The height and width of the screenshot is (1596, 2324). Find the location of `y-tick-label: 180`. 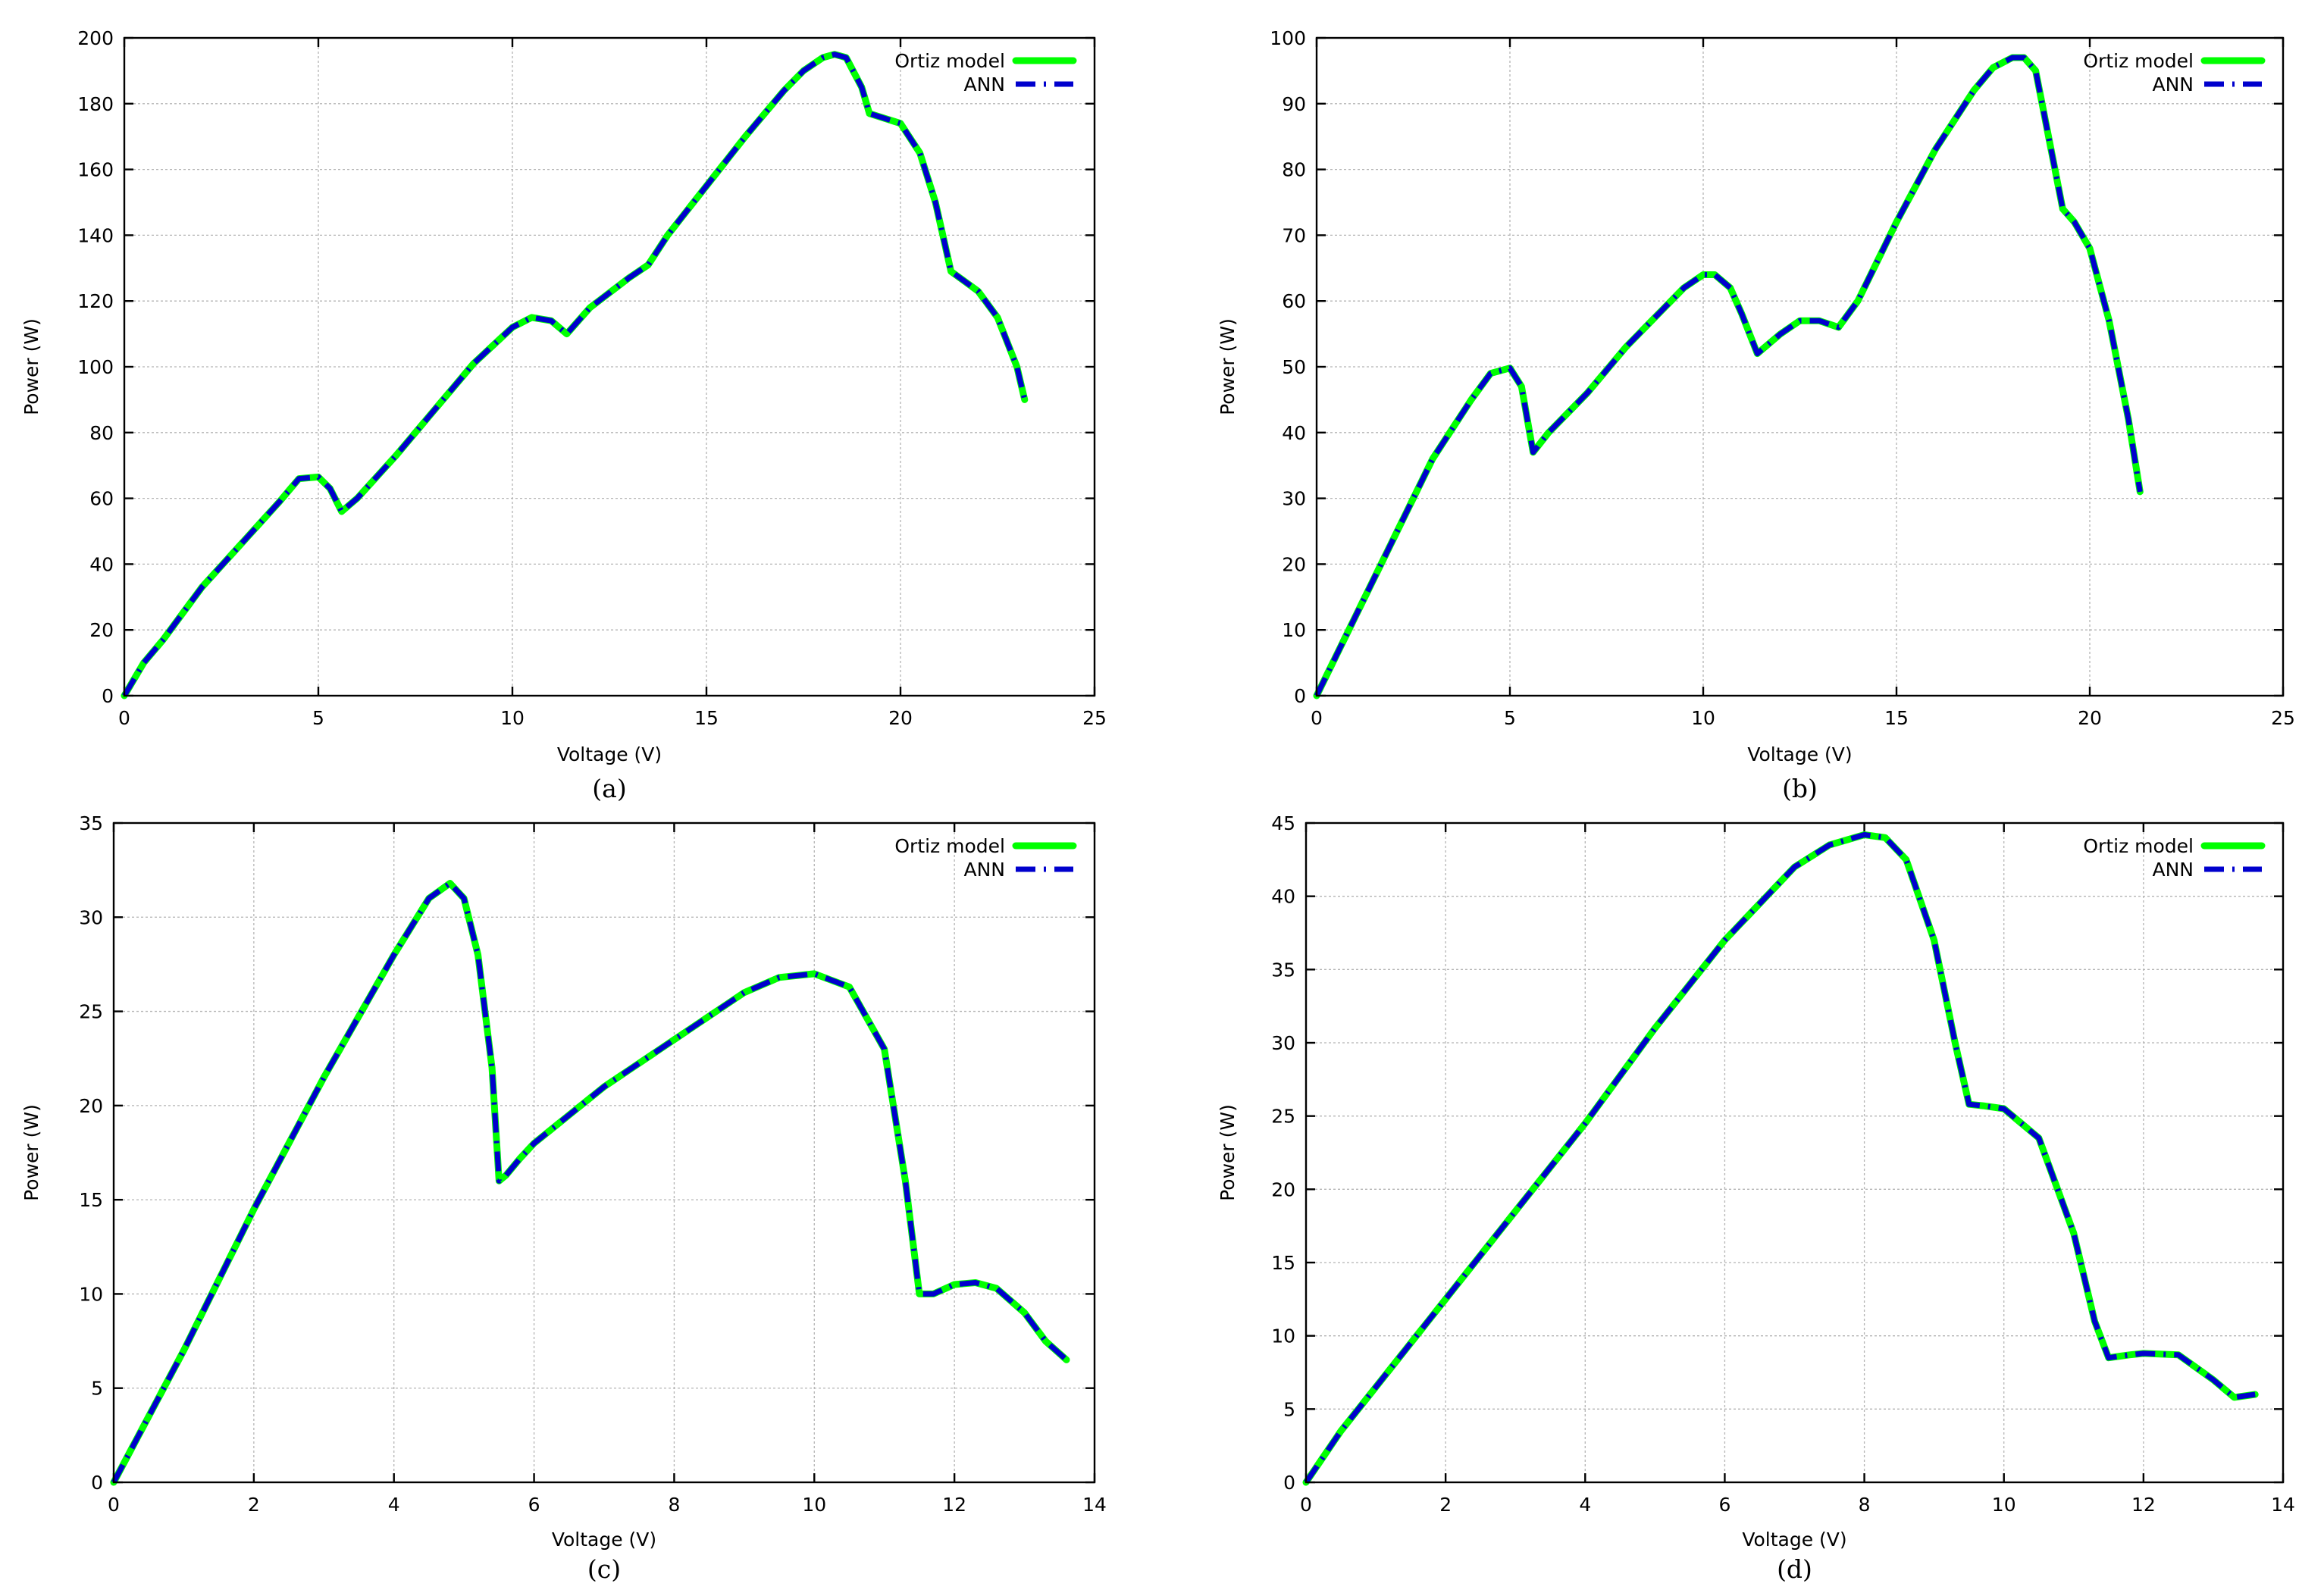

y-tick-label: 180 is located at coordinates (95, 104).